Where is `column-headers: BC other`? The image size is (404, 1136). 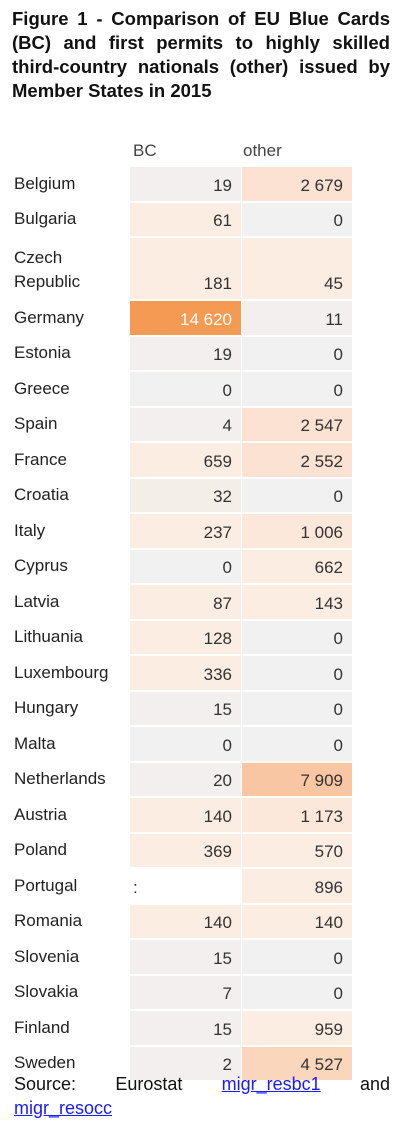 column-headers: BC other is located at coordinates (202, 153).